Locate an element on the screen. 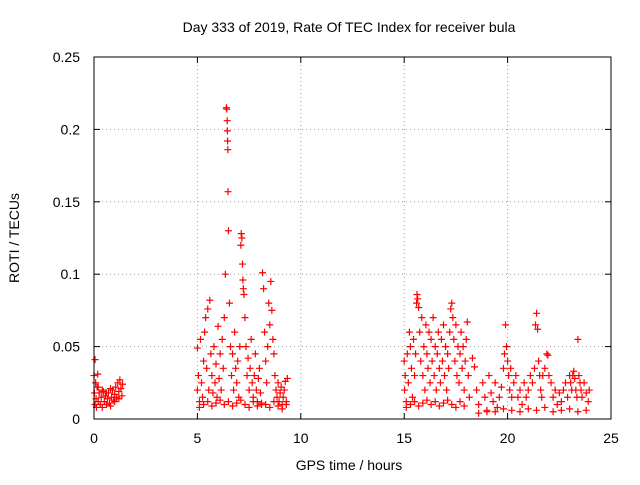 The image size is (640, 485). y-tick-label: 0.15 is located at coordinates (66, 202).